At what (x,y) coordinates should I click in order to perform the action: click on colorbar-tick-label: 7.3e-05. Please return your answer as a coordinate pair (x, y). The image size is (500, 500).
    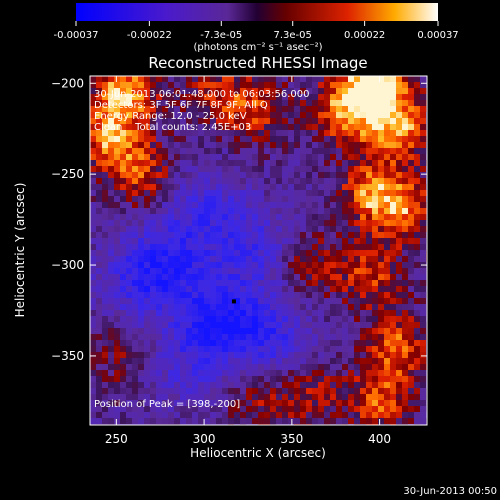
    Looking at the image, I should click on (293, 35).